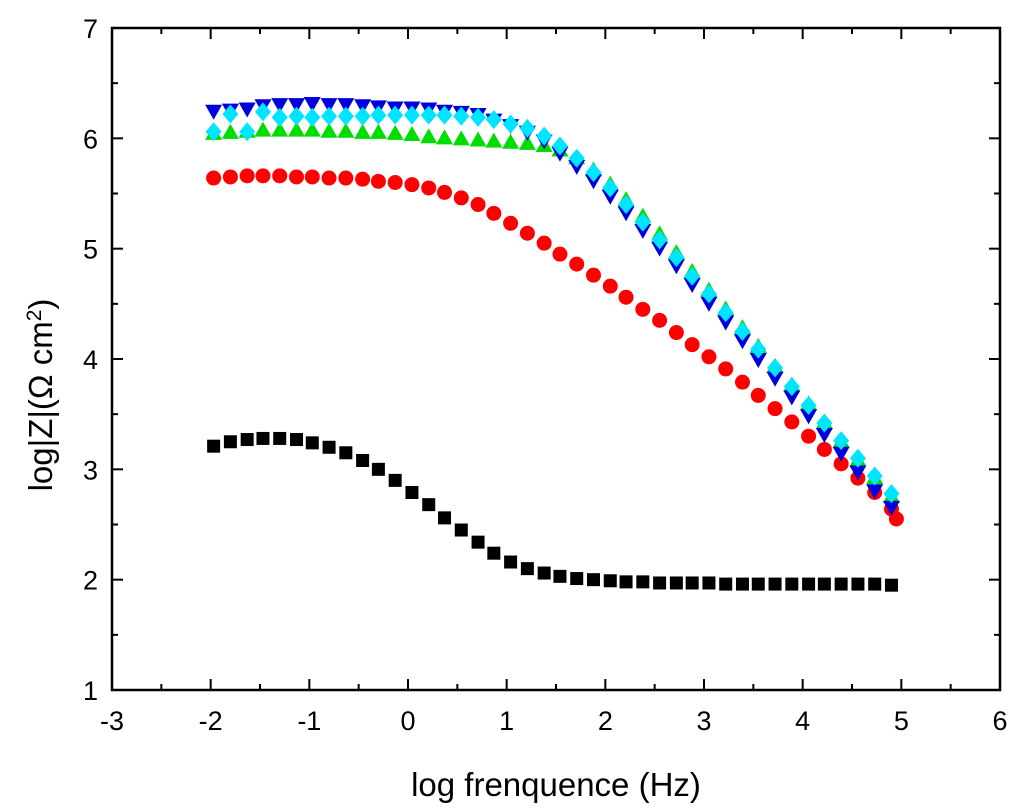 The image size is (1024, 809). What do you see at coordinates (40, 304) in the screenshot?
I see `y-axis-title-close: )` at bounding box center [40, 304].